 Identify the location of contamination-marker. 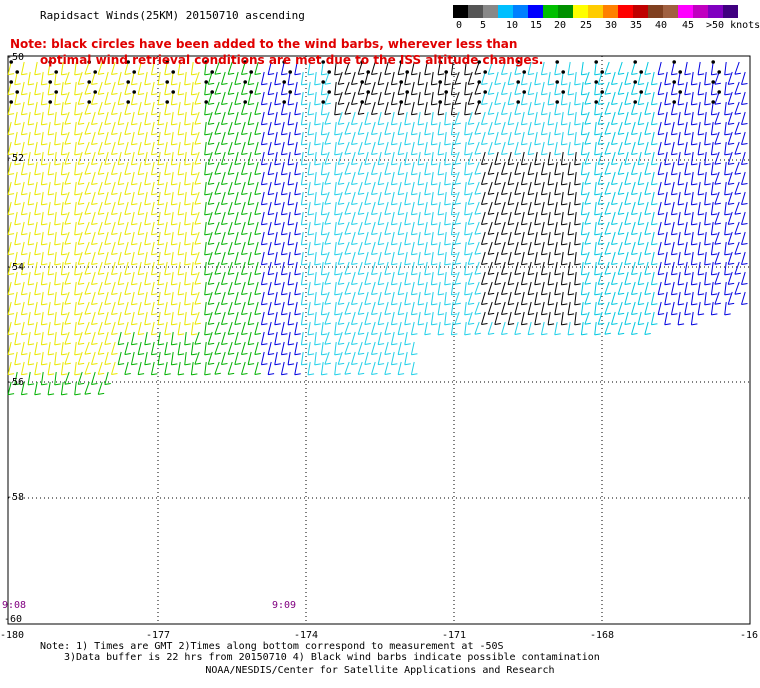
(362, 82).